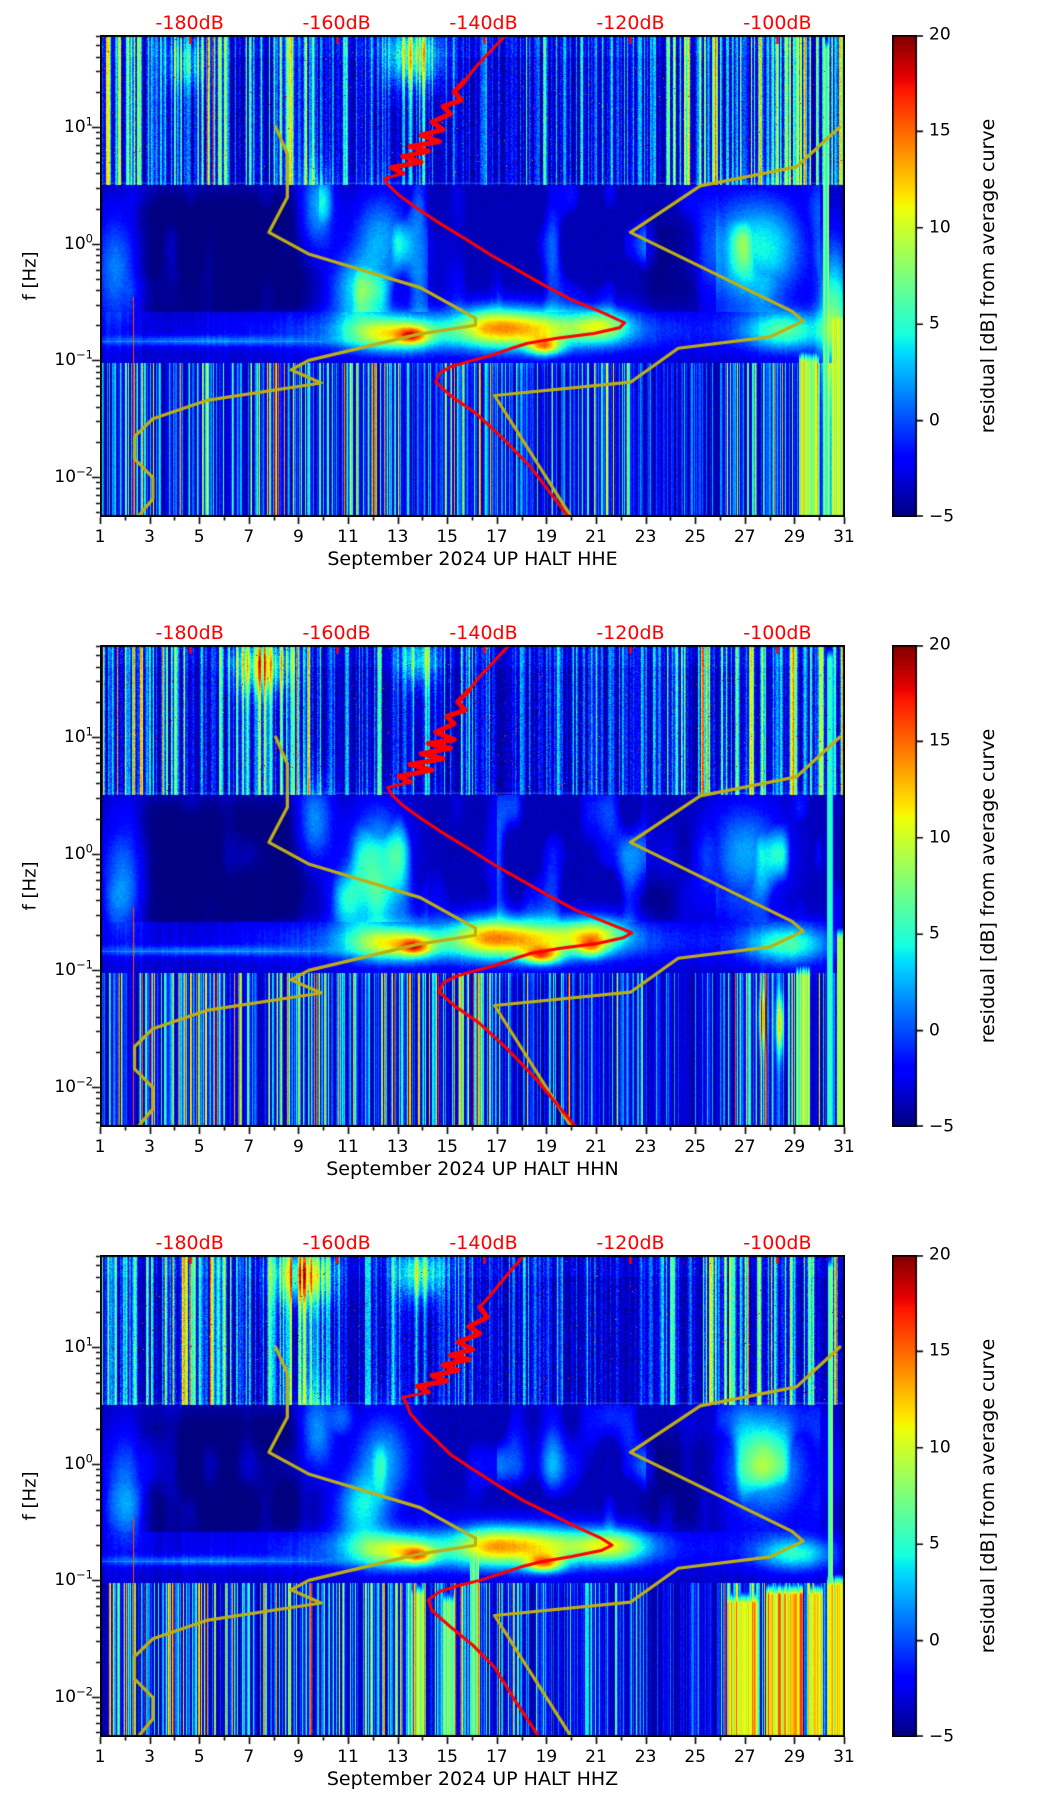  Describe the element at coordinates (472, 1169) in the screenshot. I see `panel-title: September 2024 UP HALT HHN` at that location.